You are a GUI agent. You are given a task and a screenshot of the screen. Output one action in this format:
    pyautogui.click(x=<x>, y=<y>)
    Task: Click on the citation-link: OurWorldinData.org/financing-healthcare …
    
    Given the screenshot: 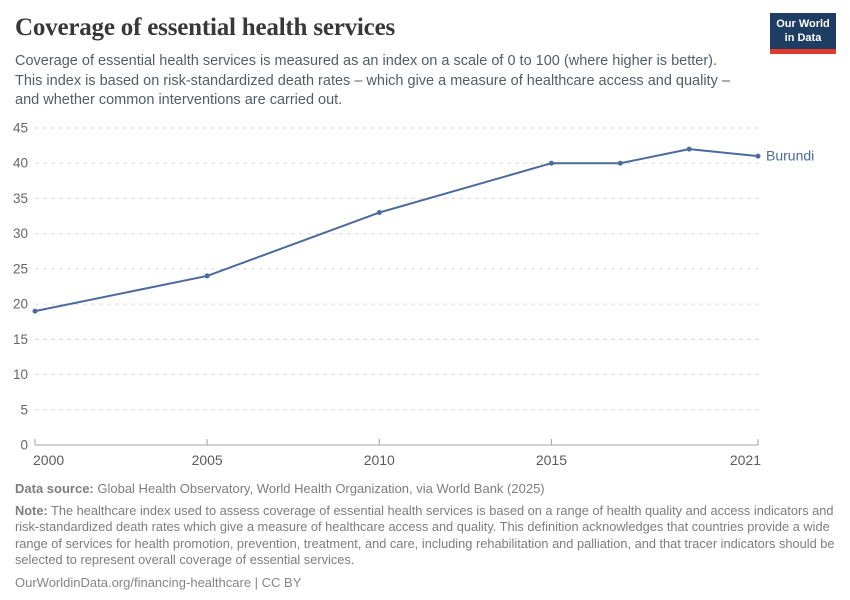 What is the action you would take?
    pyautogui.click(x=158, y=582)
    